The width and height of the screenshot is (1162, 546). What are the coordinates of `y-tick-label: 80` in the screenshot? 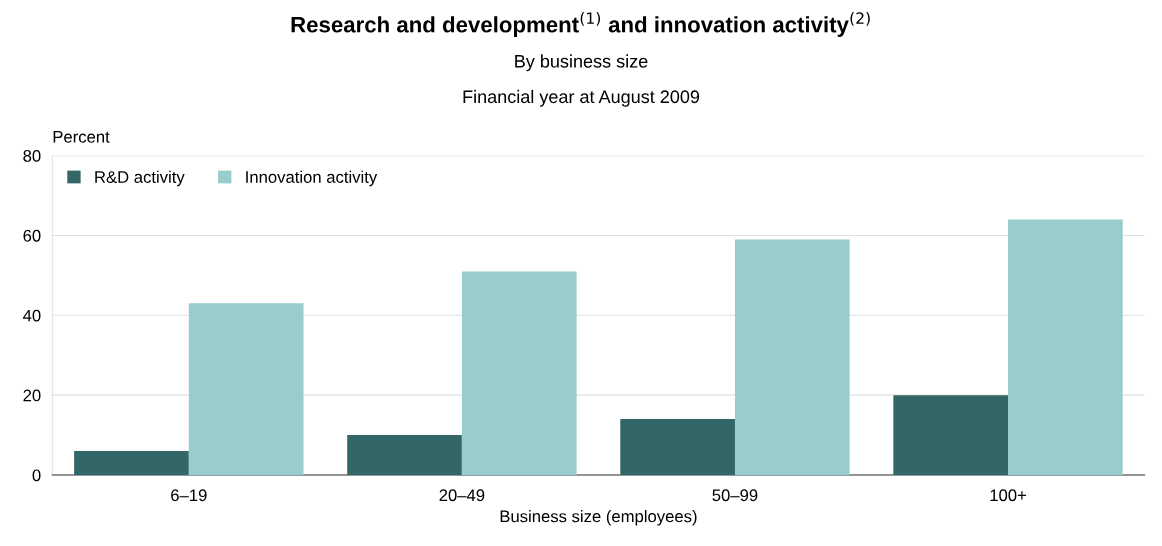 It's located at (32, 156).